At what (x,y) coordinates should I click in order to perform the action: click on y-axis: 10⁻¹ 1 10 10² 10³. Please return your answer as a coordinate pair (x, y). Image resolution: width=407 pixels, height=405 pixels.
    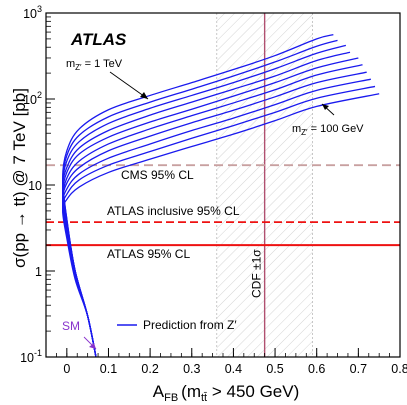
    Looking at the image, I should click on (37, 184).